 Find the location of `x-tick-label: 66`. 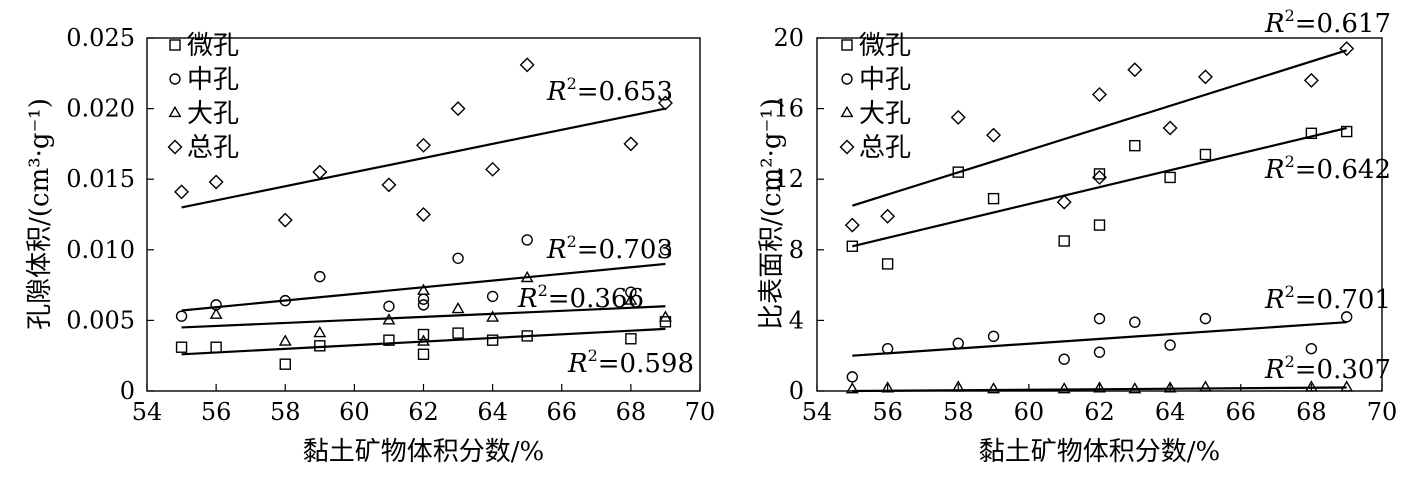

x-tick-label: 66 is located at coordinates (1240, 412).